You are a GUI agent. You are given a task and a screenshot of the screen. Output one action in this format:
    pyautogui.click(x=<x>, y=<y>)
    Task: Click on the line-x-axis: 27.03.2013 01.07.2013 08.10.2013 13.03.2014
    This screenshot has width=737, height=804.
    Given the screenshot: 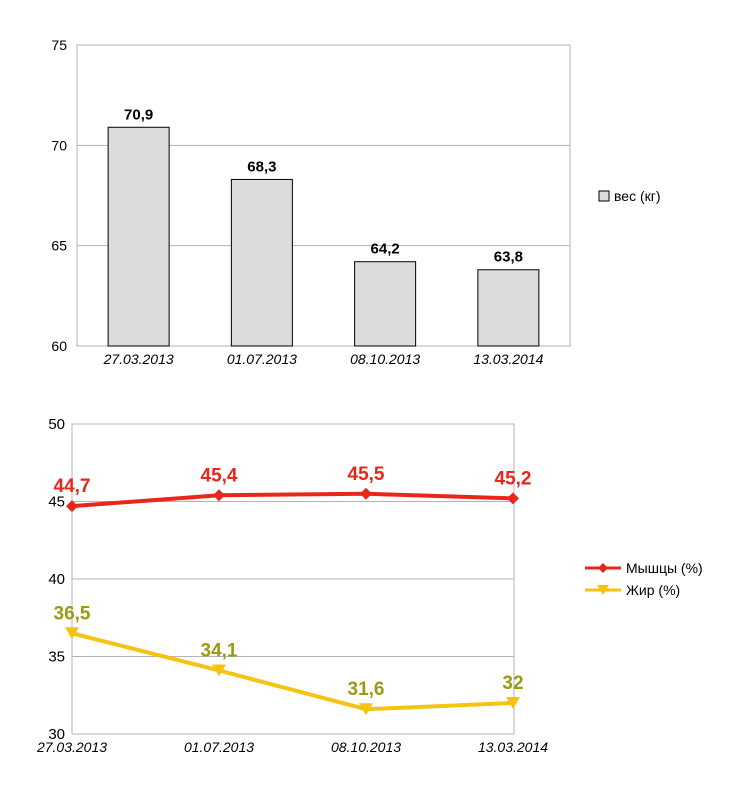 What is the action you would take?
    pyautogui.click(x=292, y=747)
    